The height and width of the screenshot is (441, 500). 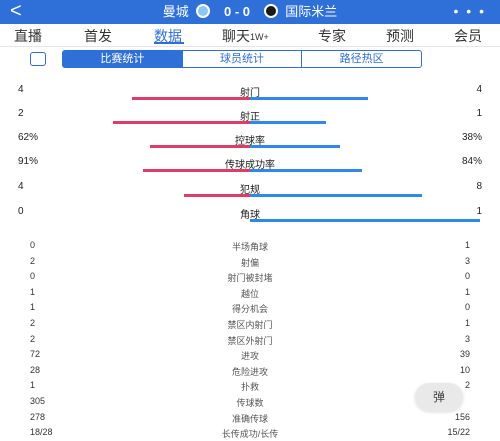 I want to click on stat-label: 角球, so click(x=250, y=215).